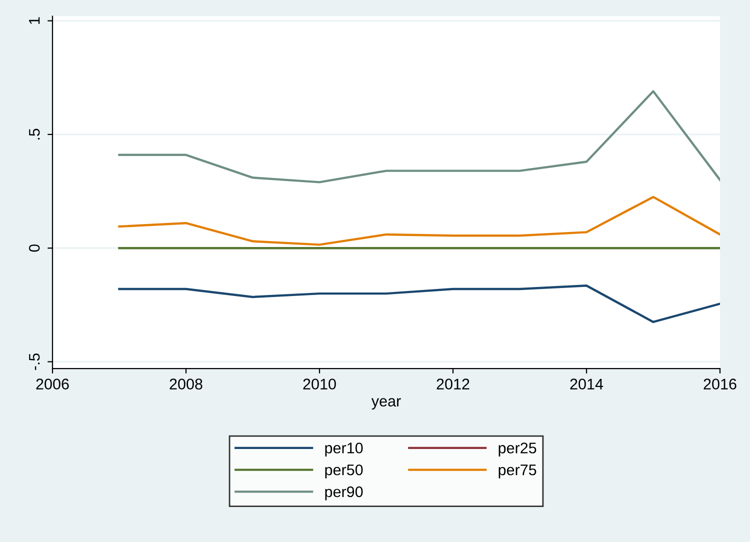 The image size is (750, 542). I want to click on x-tick-label: 2014, so click(587, 384).